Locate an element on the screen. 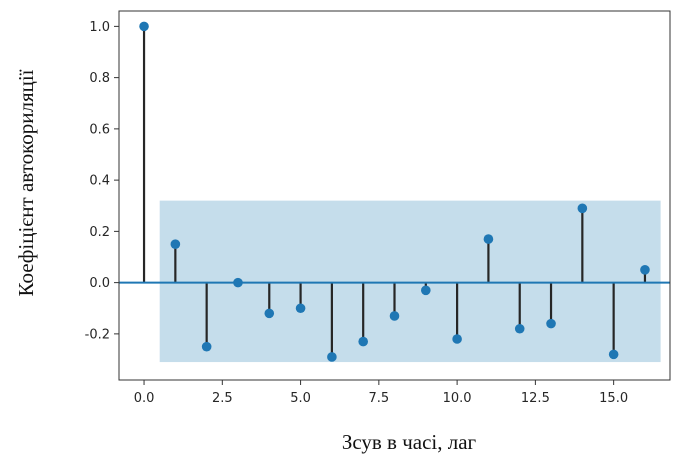 The image size is (678, 457). y-tick-label: 0.4 is located at coordinates (99, 181).